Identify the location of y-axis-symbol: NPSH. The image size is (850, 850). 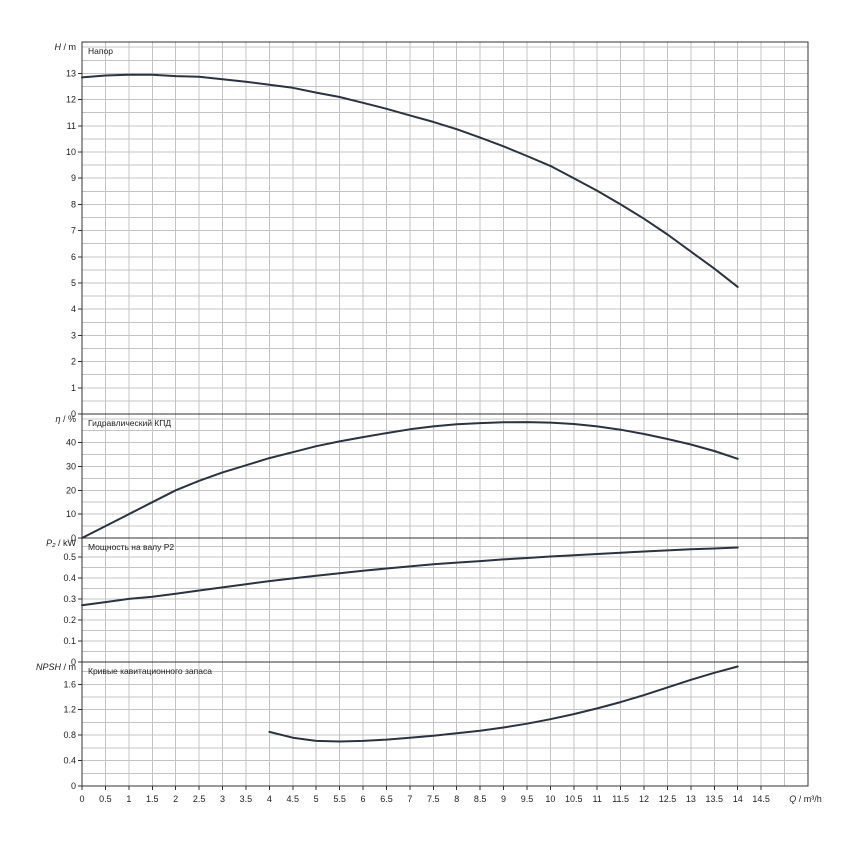
(49, 667).